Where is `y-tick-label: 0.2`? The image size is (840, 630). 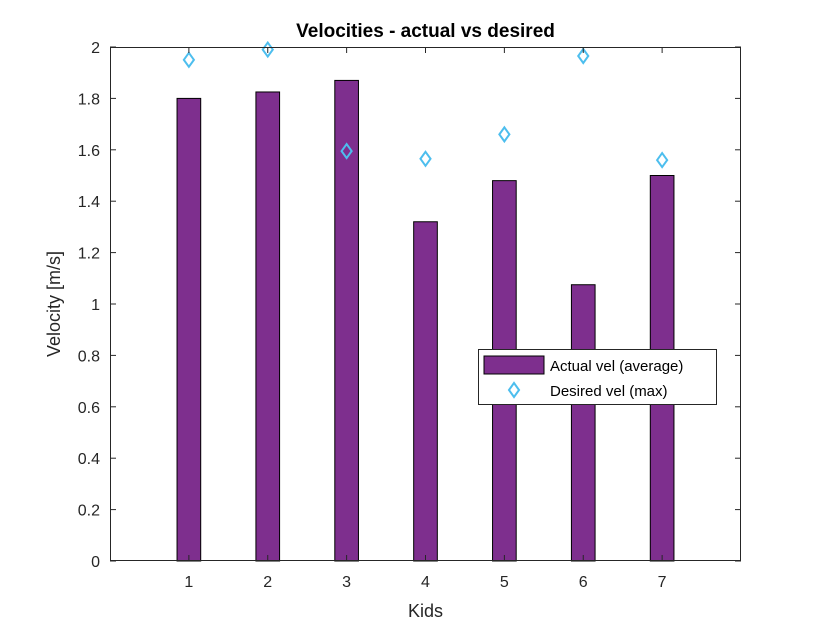 y-tick-label: 0.2 is located at coordinates (89, 511).